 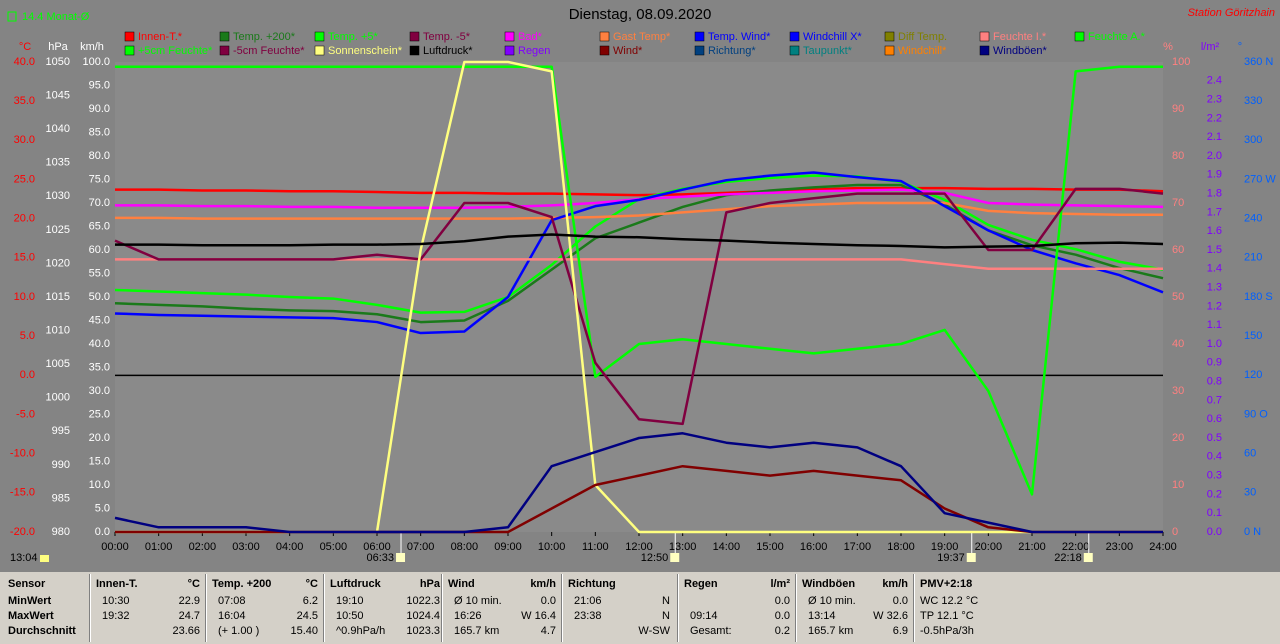 What do you see at coordinates (989, 547) in the screenshot?
I see `x-tick-label: 20:00` at bounding box center [989, 547].